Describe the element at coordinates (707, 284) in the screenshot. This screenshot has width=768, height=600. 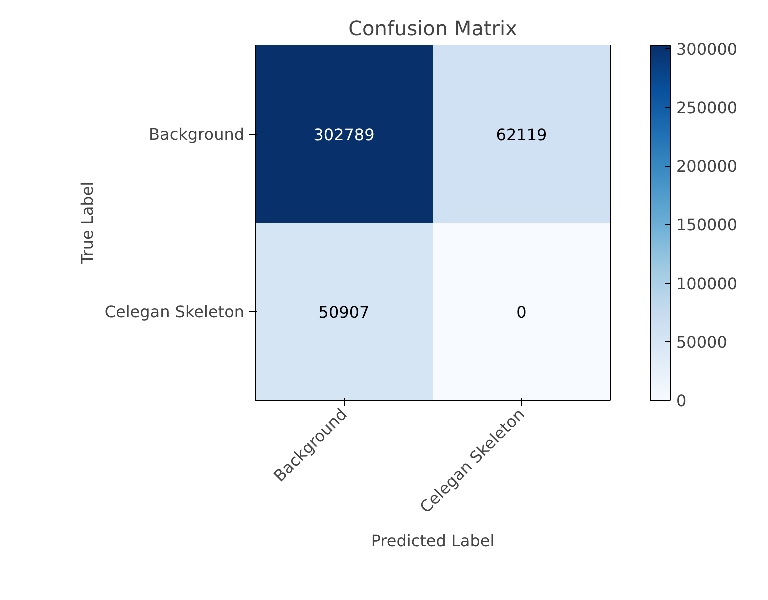
I see `color-bar-label: 100000` at that location.